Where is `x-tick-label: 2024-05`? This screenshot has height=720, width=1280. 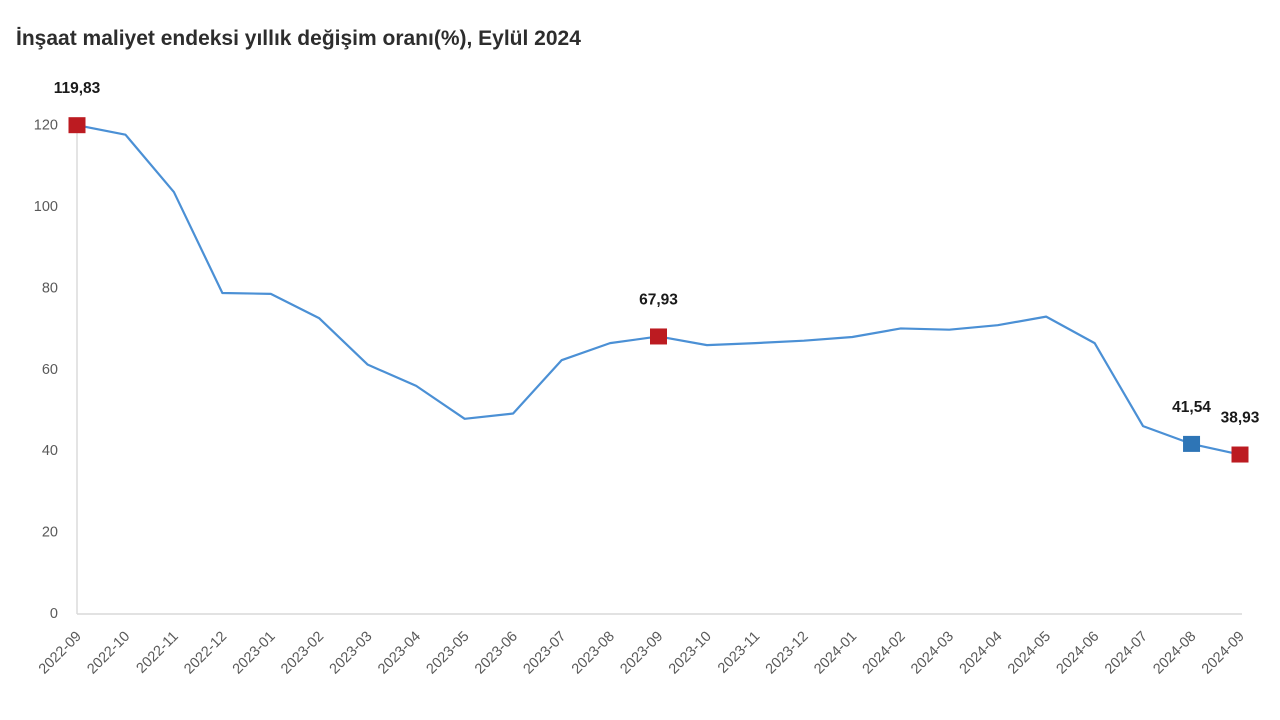 x-tick-label: 2024-05 is located at coordinates (1029, 653).